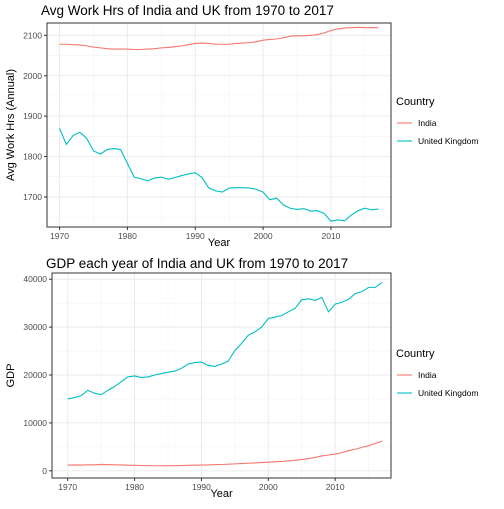  I want to click on y-tick-label: 2100, so click(32, 35).